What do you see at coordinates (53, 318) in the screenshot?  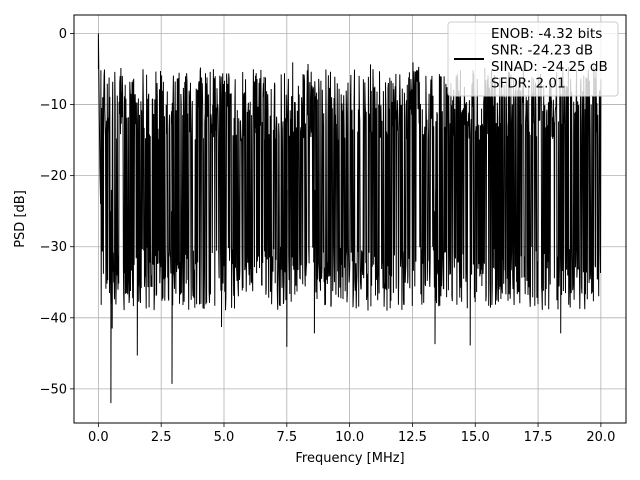 I see `y-tick-label: −40` at bounding box center [53, 318].